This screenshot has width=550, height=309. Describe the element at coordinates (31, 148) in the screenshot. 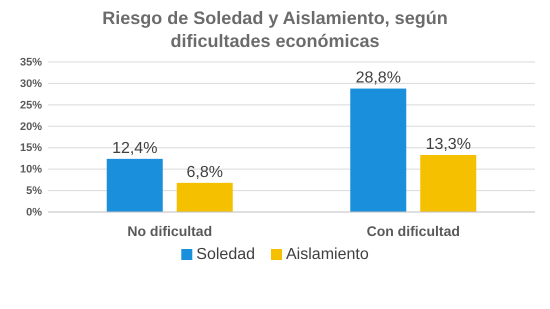

I see `y-tick-label: 15%` at that location.